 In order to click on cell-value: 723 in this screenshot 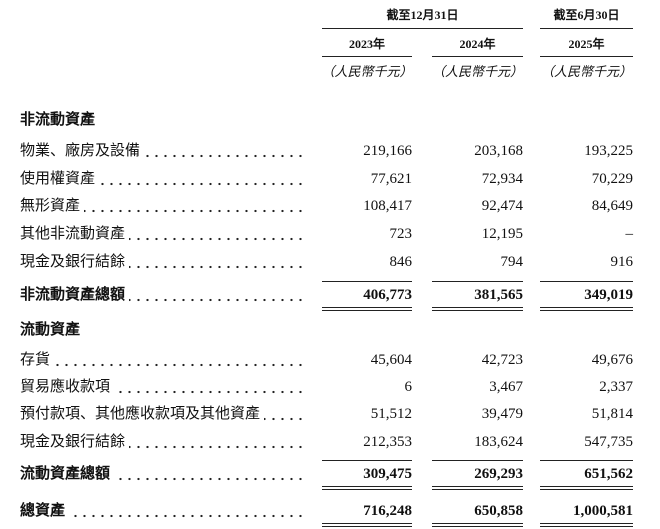, I will do `click(401, 234)`.